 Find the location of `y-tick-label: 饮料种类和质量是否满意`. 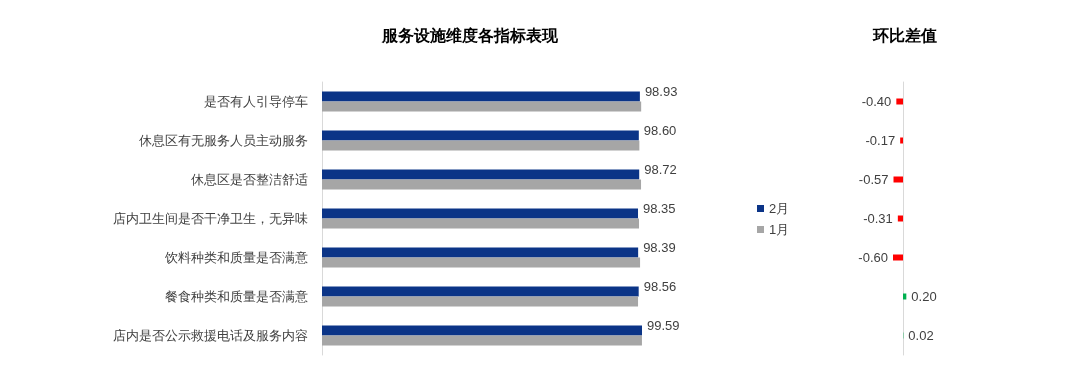

y-tick-label: 饮料种类和质量是否满意 is located at coordinates (236, 257).